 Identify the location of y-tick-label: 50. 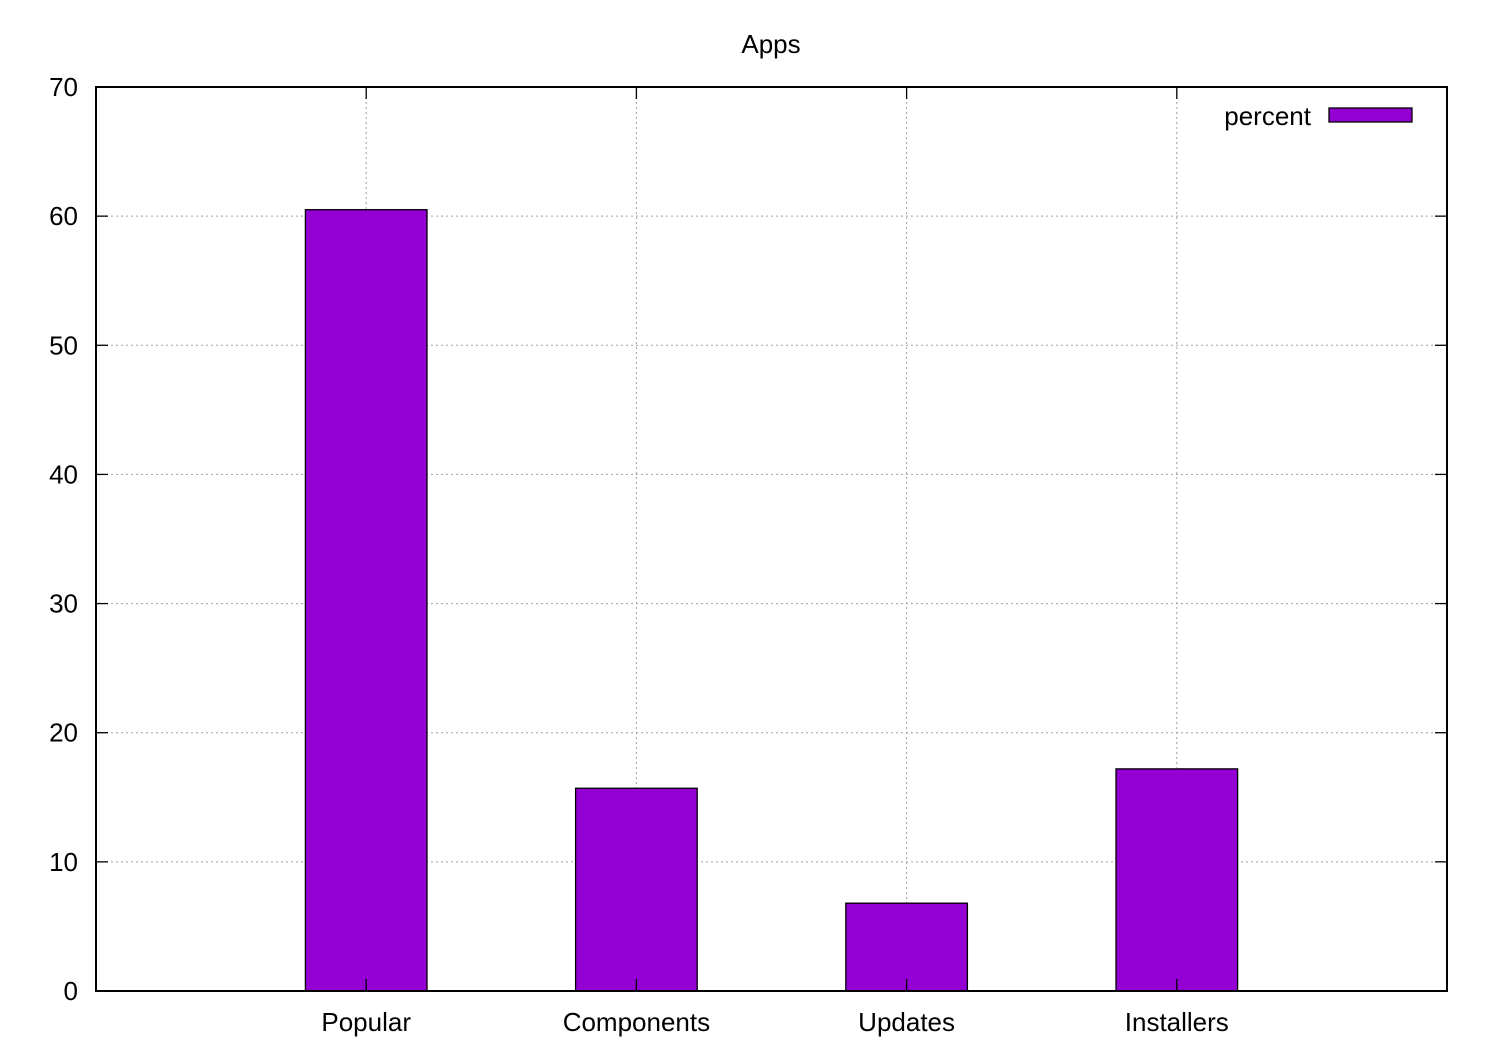
(63, 345).